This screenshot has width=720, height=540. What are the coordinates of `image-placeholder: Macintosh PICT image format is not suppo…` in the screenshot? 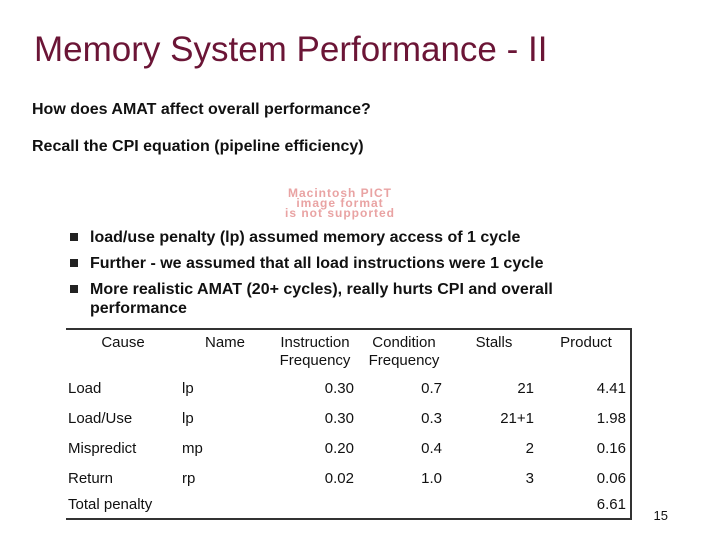 It's located at (340, 203).